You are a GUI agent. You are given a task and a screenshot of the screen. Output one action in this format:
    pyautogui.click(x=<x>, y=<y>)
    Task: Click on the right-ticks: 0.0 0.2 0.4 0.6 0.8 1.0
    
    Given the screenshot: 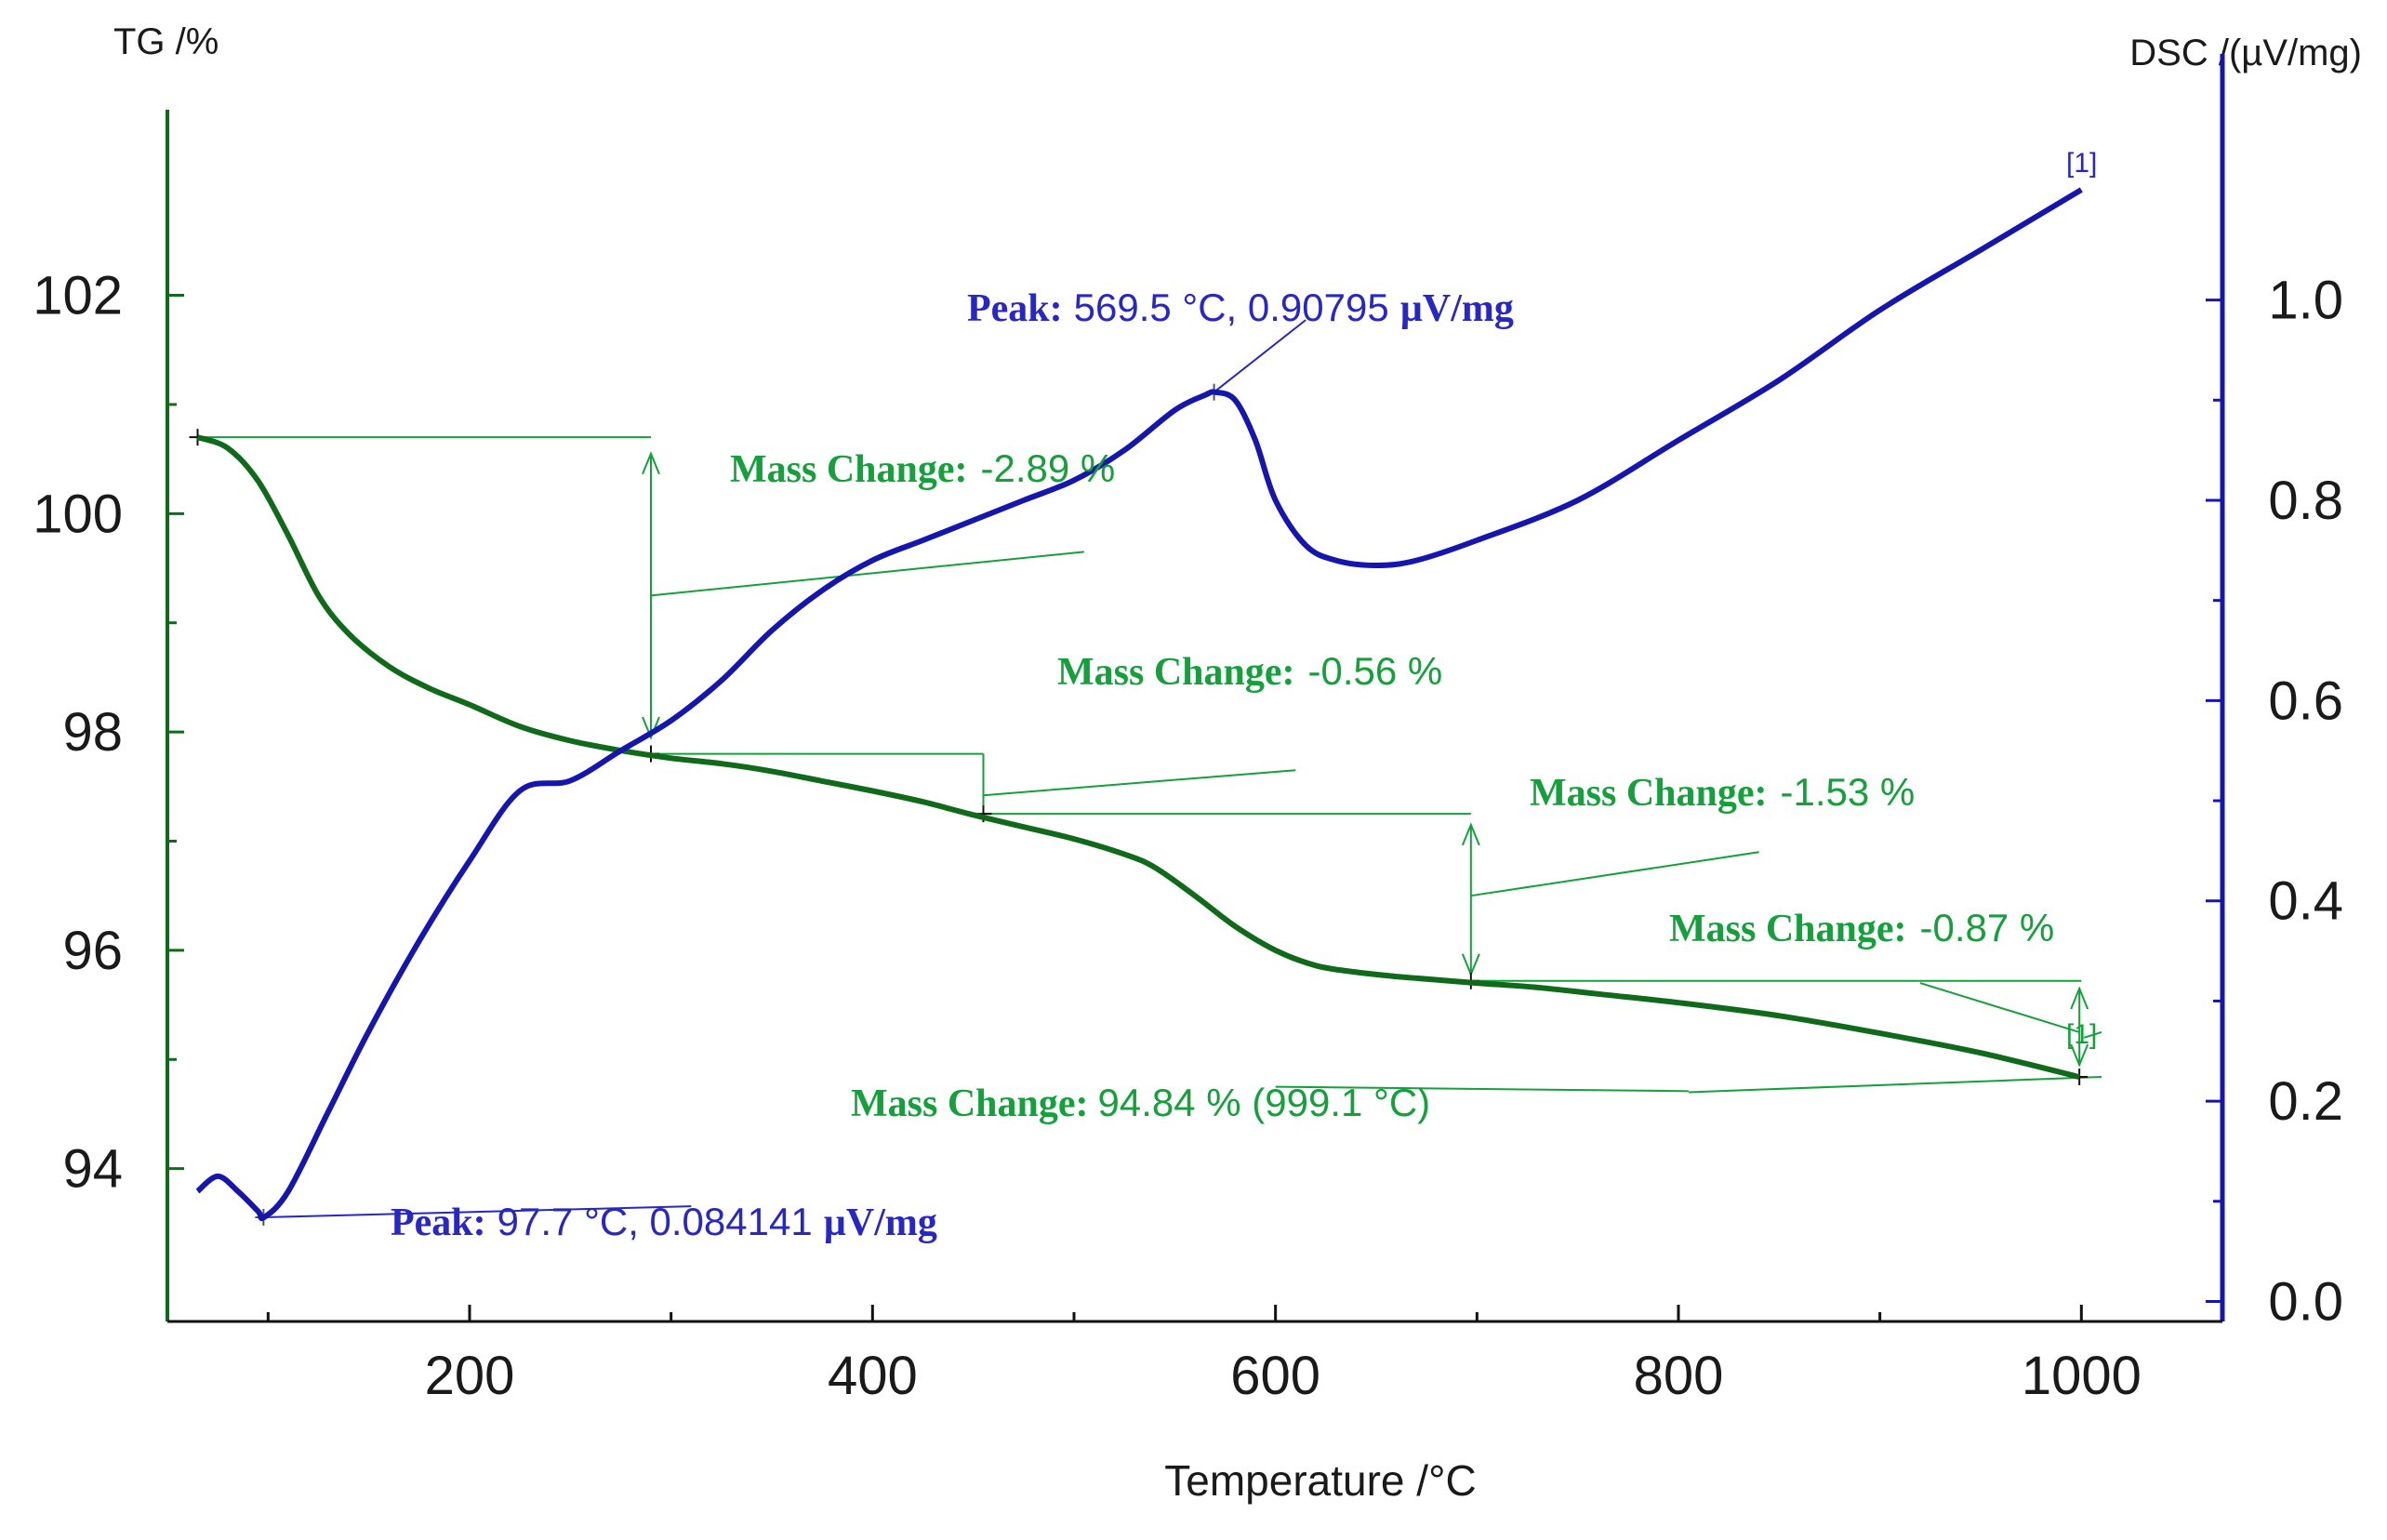 What is the action you would take?
    pyautogui.click(x=2274, y=801)
    